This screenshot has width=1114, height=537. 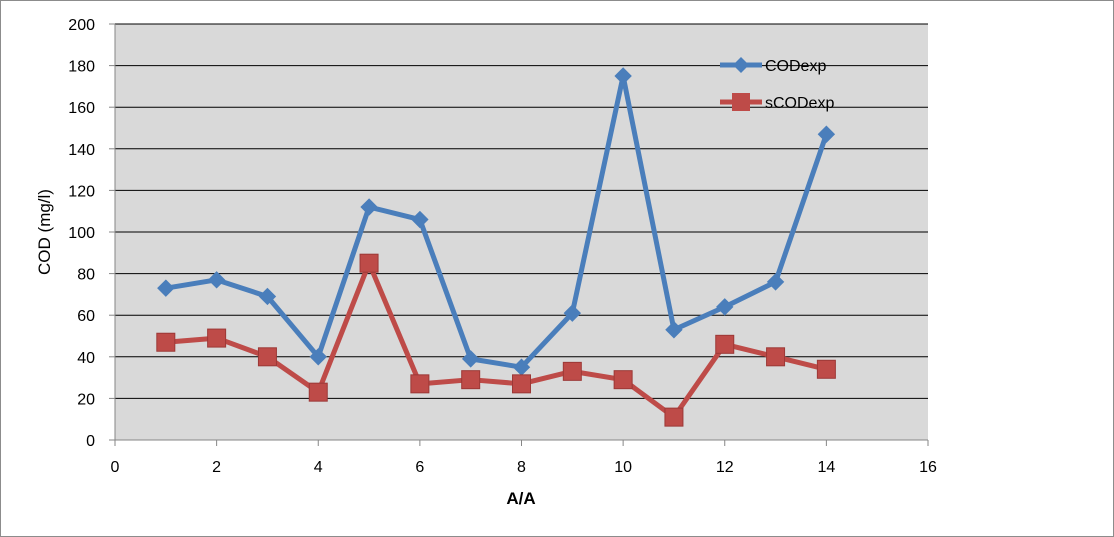 I want to click on x-tick-labels: 0 2 4 6 8 10 12 14 16, so click(x=524, y=467).